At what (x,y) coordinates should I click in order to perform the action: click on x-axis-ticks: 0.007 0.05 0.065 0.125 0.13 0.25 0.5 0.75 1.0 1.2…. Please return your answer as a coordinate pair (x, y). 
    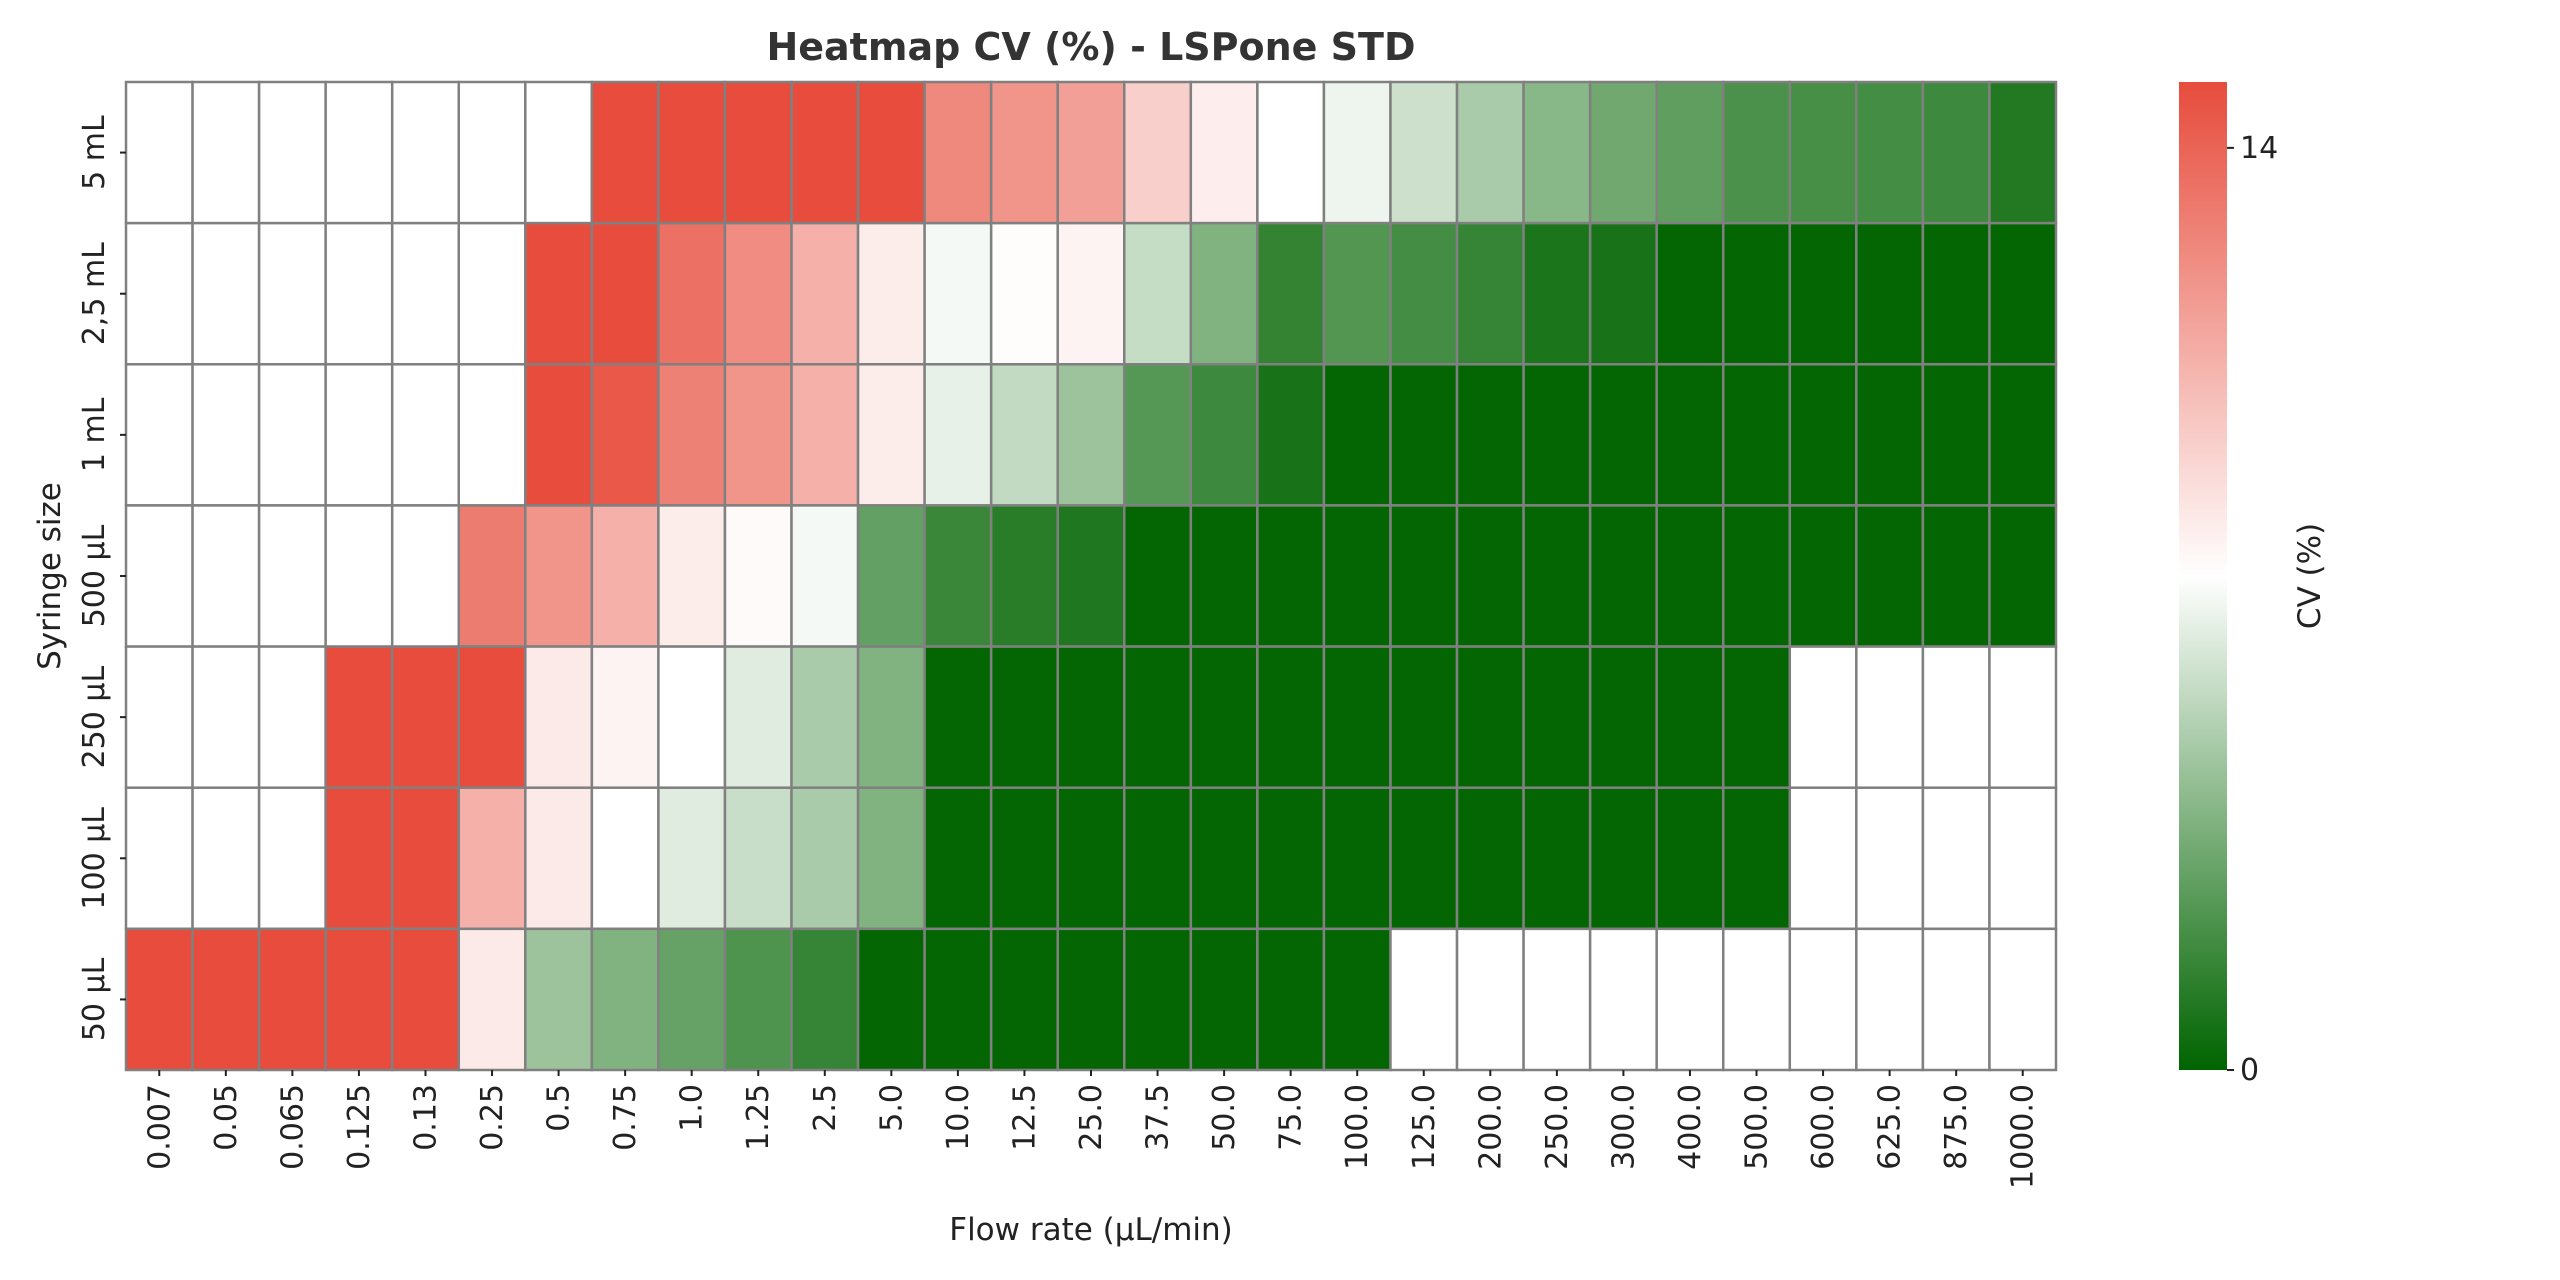
    Looking at the image, I should click on (1091, 1129).